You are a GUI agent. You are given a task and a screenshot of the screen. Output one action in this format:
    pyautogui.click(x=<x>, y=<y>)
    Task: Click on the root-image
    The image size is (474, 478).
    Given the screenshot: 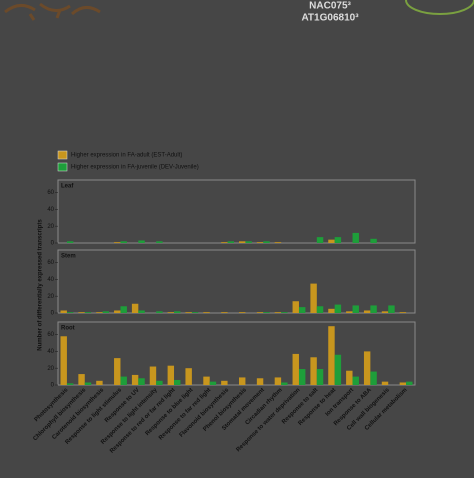 What is the action you would take?
    pyautogui.click(x=52, y=11)
    